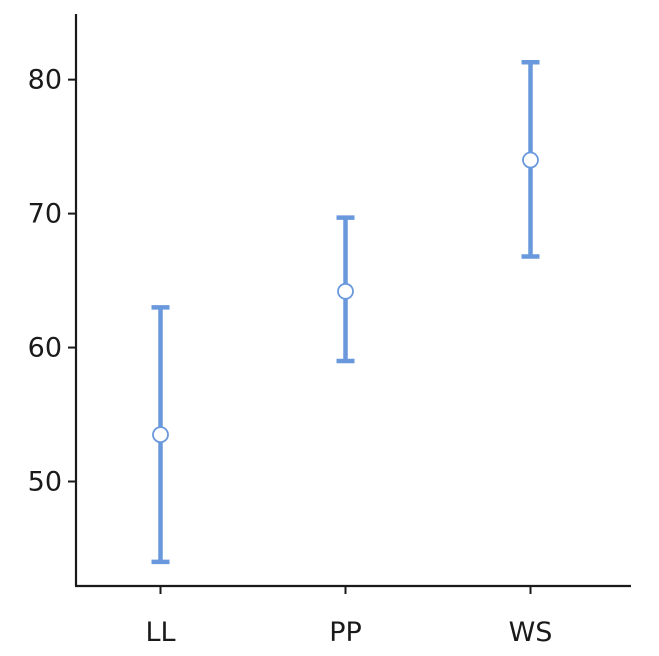 The width and height of the screenshot is (659, 656). I want to click on x-tick-label: PP, so click(345, 632).